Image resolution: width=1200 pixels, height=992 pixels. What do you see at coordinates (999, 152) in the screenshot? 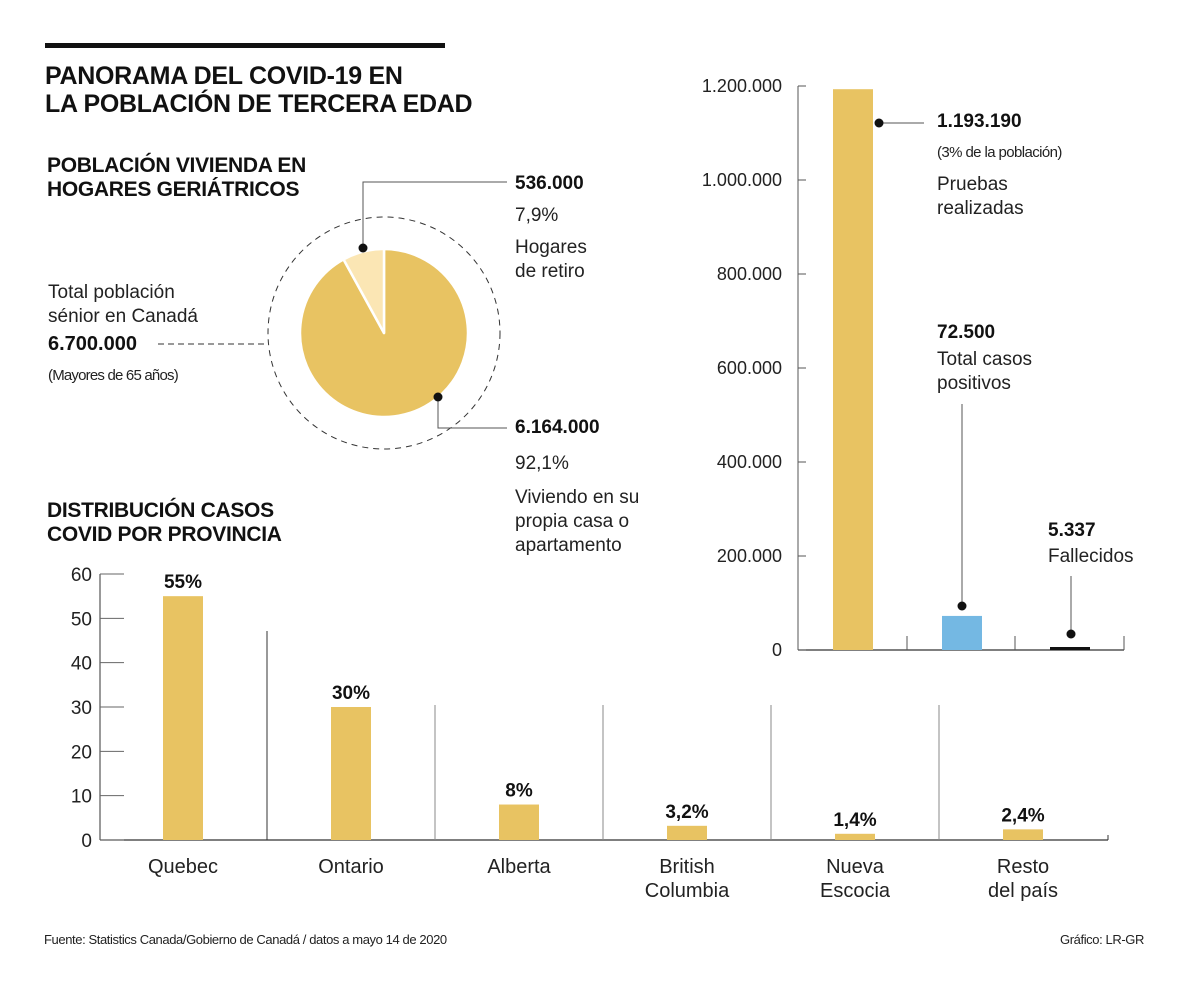
I see `tests-note: (3% de la población)` at bounding box center [999, 152].